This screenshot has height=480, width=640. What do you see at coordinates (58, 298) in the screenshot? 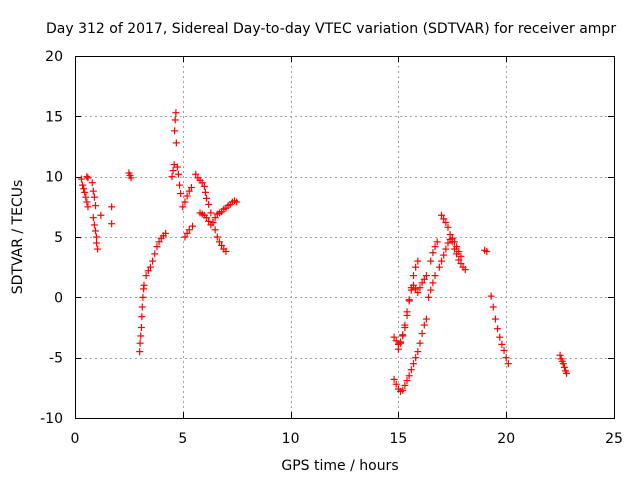
I see `y-tick-label: 0` at bounding box center [58, 298].